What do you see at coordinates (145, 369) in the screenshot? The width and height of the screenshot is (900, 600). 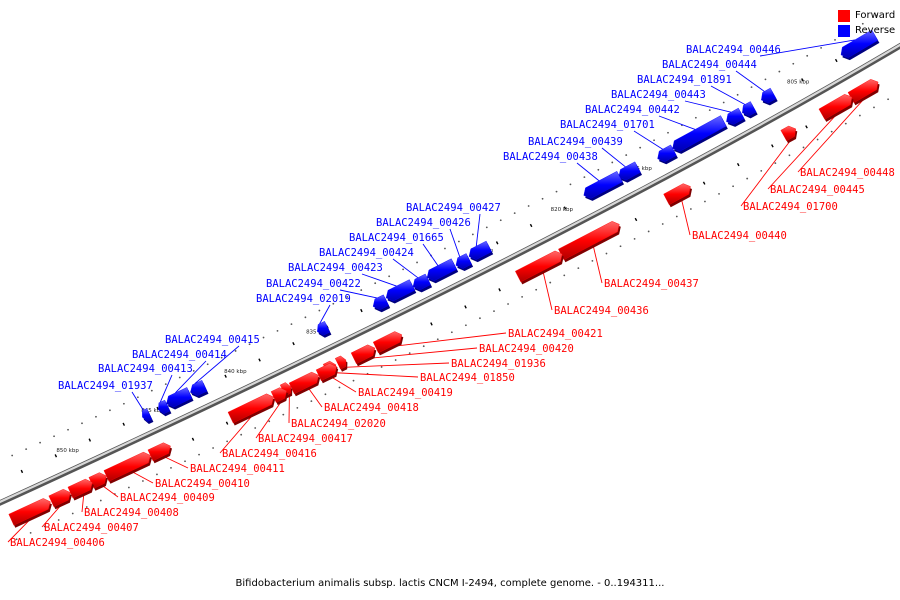 I see `gene-label: BALAC2494_00413` at bounding box center [145, 369].